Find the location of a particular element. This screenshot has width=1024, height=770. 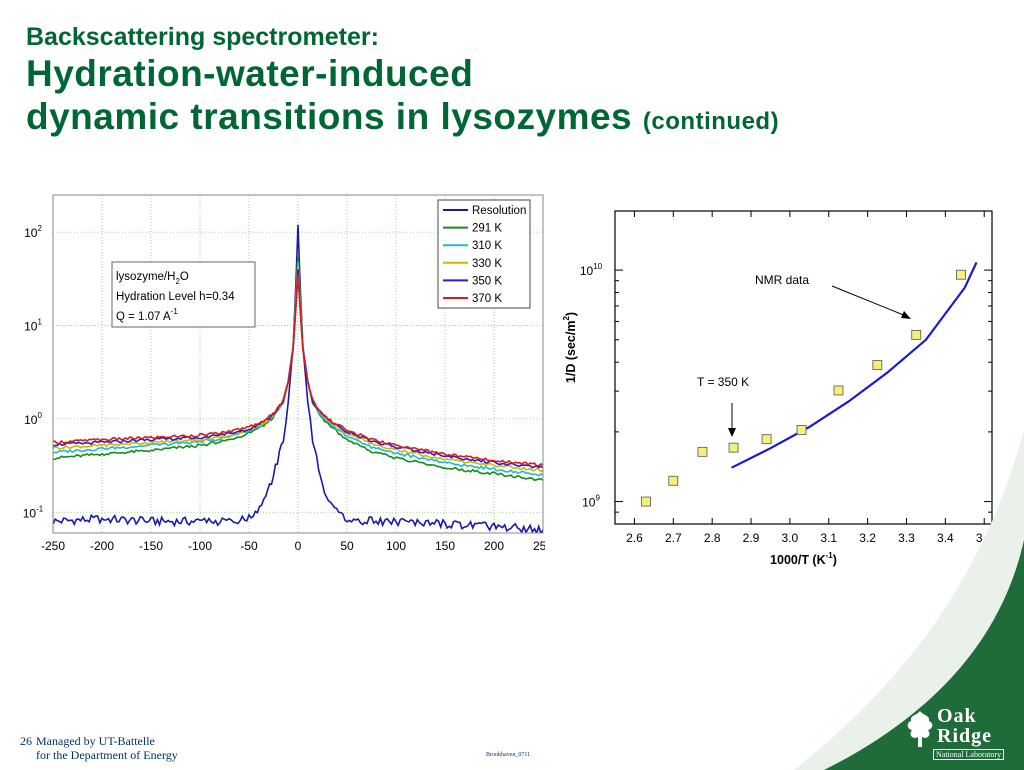

series-line-350-k is located at coordinates (298, 369).